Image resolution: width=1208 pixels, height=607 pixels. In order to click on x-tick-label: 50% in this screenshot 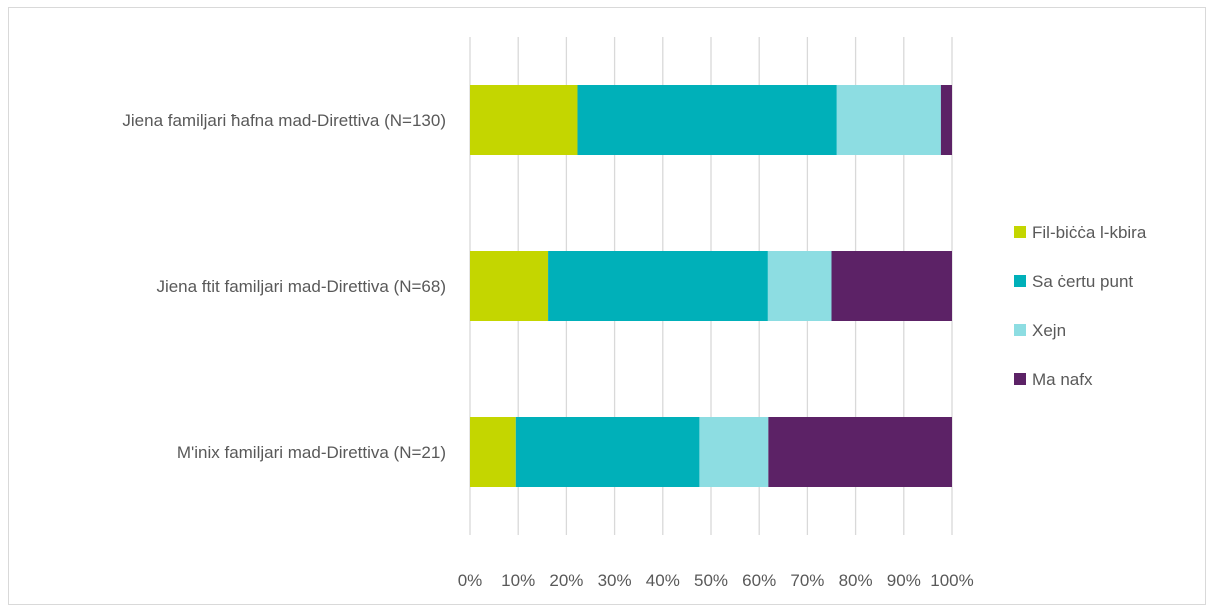, I will do `click(711, 580)`.